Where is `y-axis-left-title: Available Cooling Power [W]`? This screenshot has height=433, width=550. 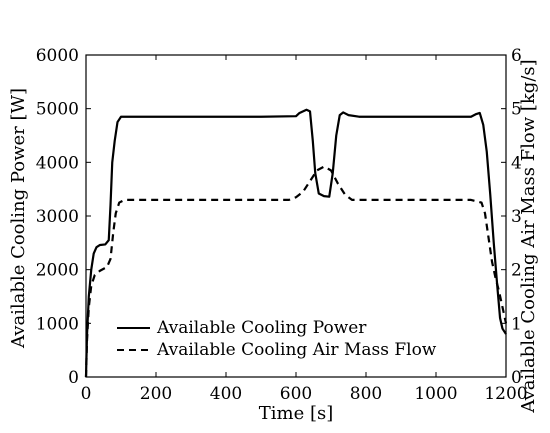
y-axis-left-title: Available Cooling Power [W] is located at coordinates (18, 218).